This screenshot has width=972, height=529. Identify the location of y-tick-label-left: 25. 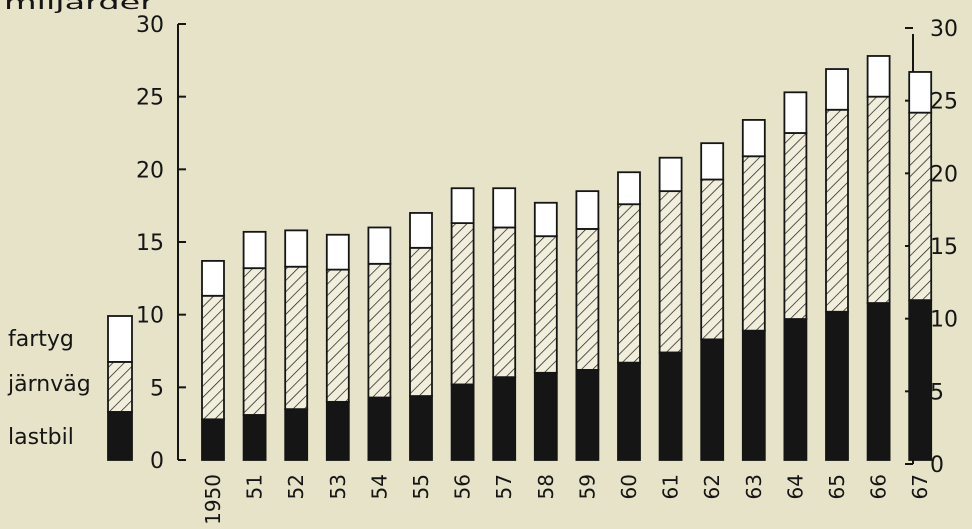
(150, 98).